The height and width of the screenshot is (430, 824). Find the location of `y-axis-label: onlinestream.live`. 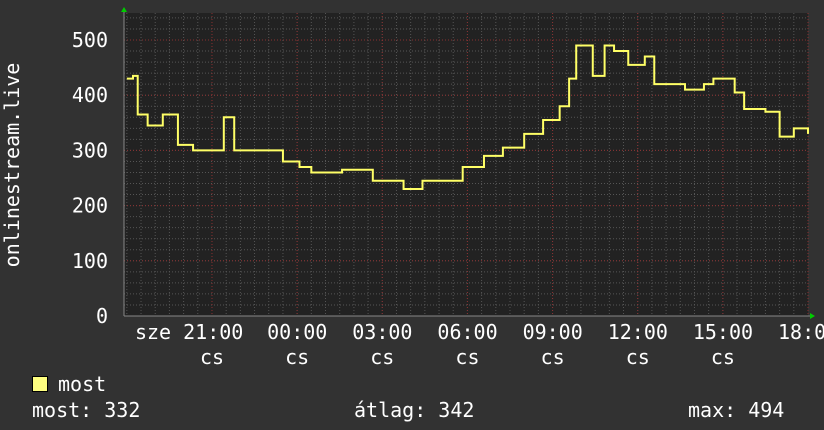

y-axis-label: onlinestream.live is located at coordinates (12, 165).